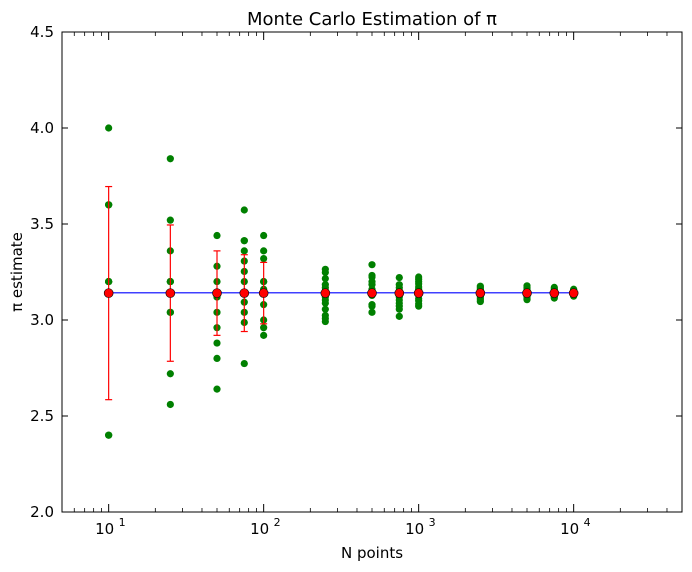 The height and width of the screenshot is (572, 692). What do you see at coordinates (42, 32) in the screenshot?
I see `y-tick-label: 4.5` at bounding box center [42, 32].